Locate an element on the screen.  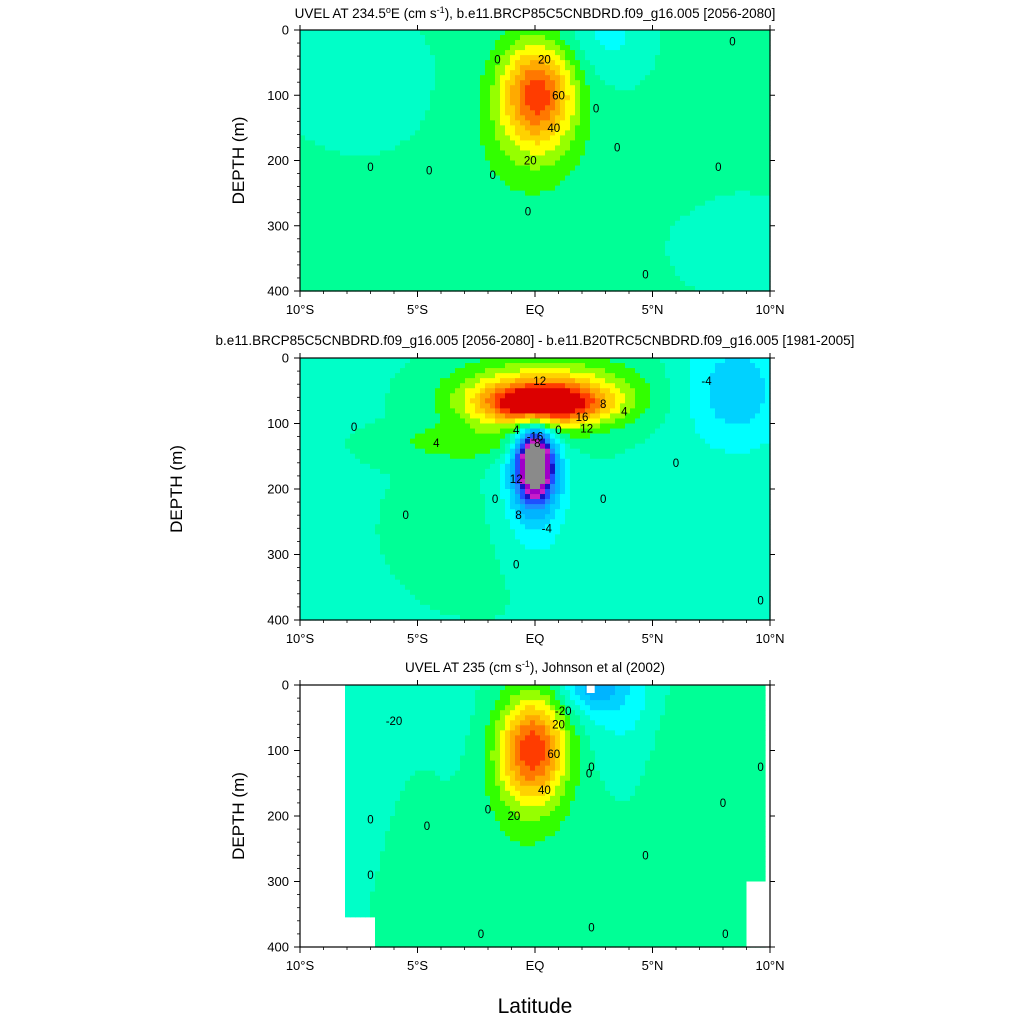
contour-label: 20 is located at coordinates (530, 162).